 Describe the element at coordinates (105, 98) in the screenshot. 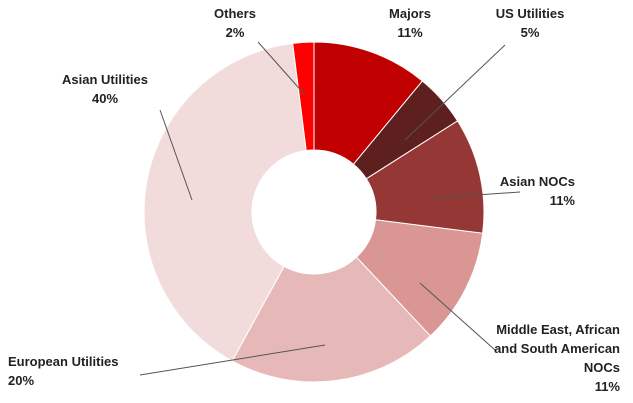

I see `slice-value: 40%` at that location.